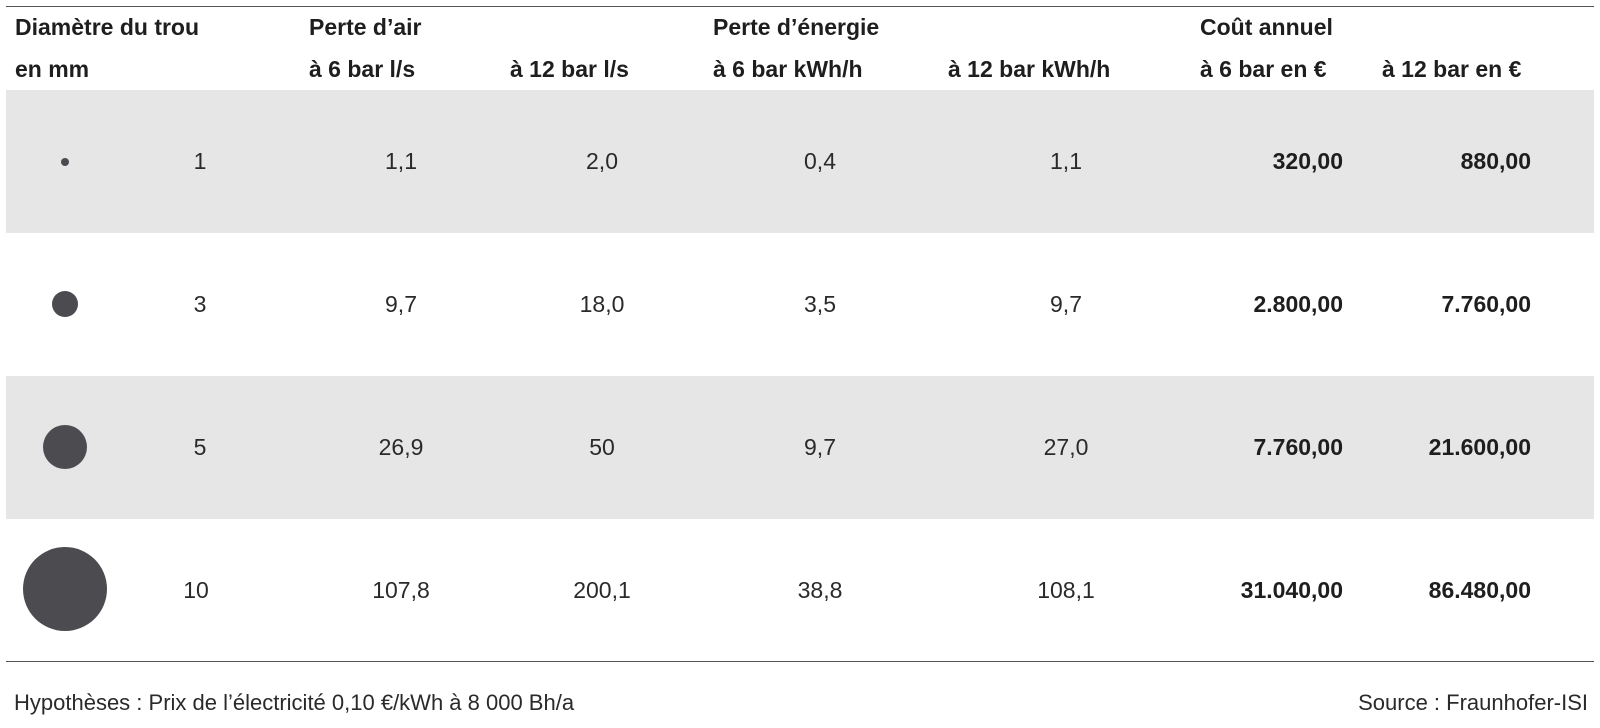  Describe the element at coordinates (820, 161) in the screenshot. I see `cell-energy-6bar: 0,4` at that location.